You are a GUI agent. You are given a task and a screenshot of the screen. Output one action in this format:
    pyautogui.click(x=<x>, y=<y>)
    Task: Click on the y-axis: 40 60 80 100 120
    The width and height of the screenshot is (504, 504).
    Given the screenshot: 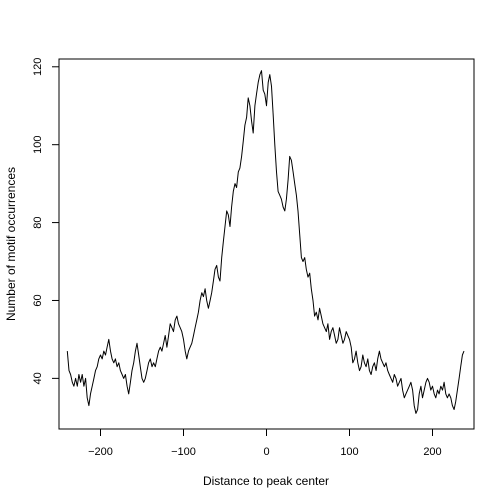 What is the action you would take?
    pyautogui.click(x=45, y=221)
    